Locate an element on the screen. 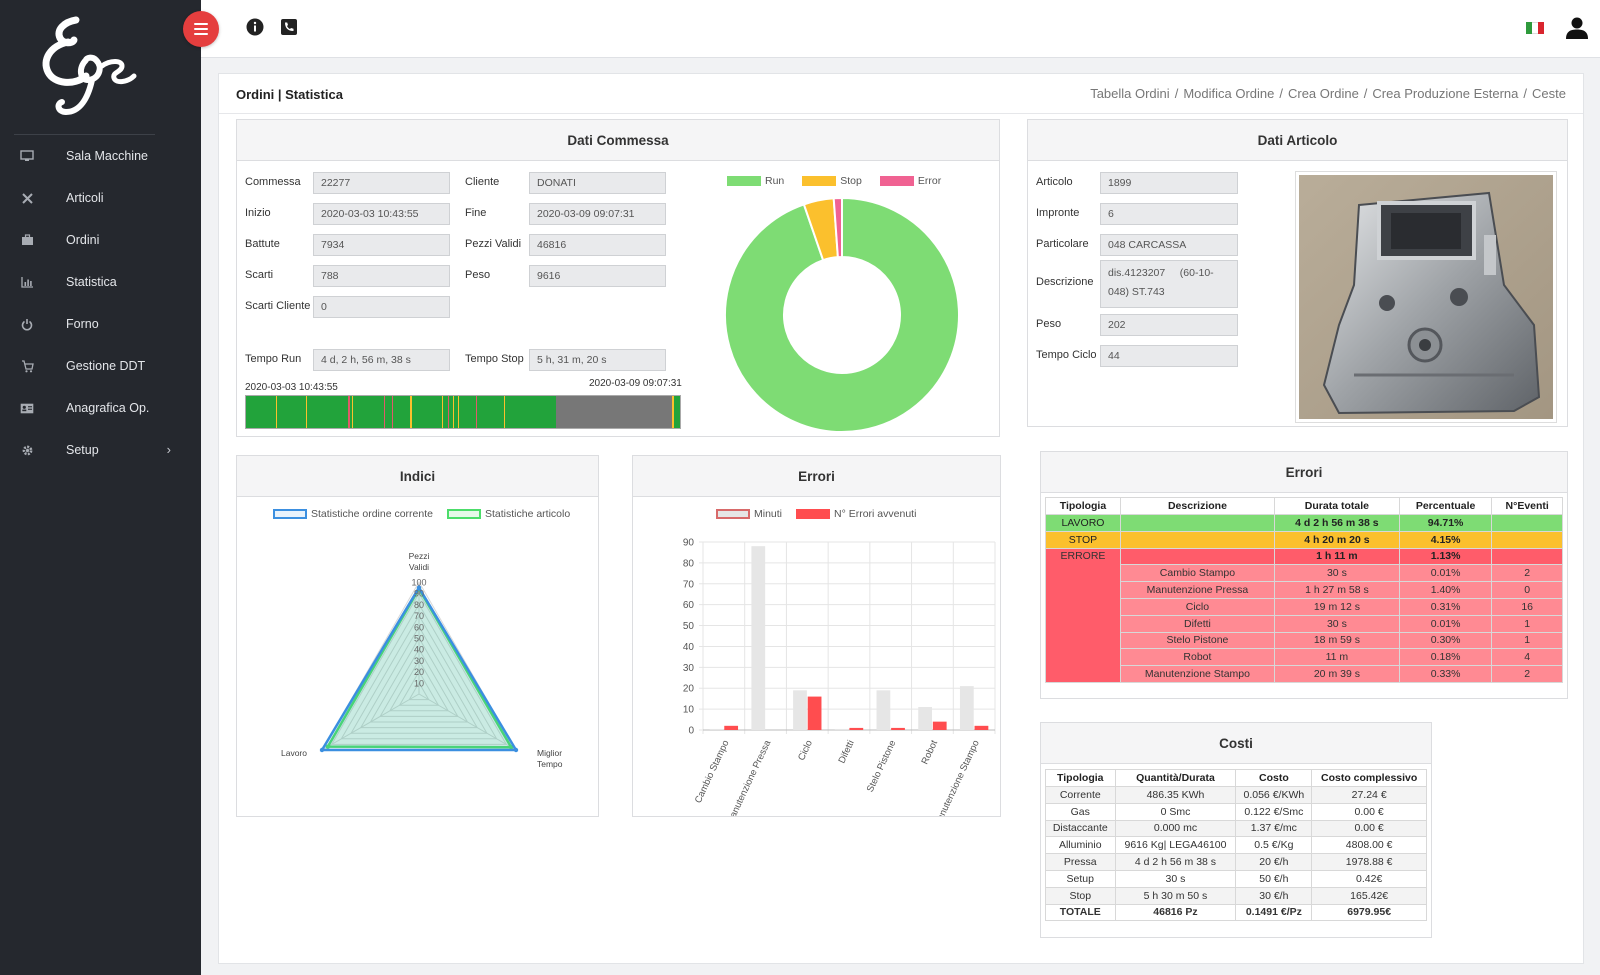 Image resolution: width=1600 pixels, height=975 pixels. tempo-ciclo-field: 44 is located at coordinates (1169, 356).